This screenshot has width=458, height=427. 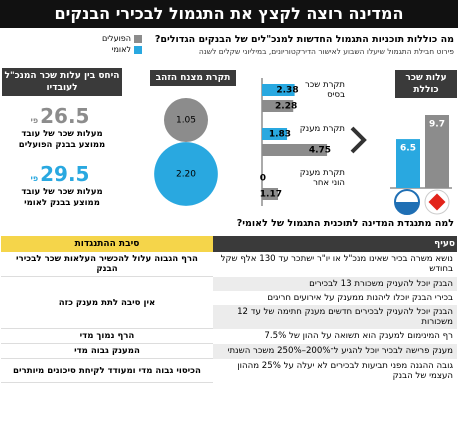 I want to click on cap-value: 1.17, so click(x=271, y=195).